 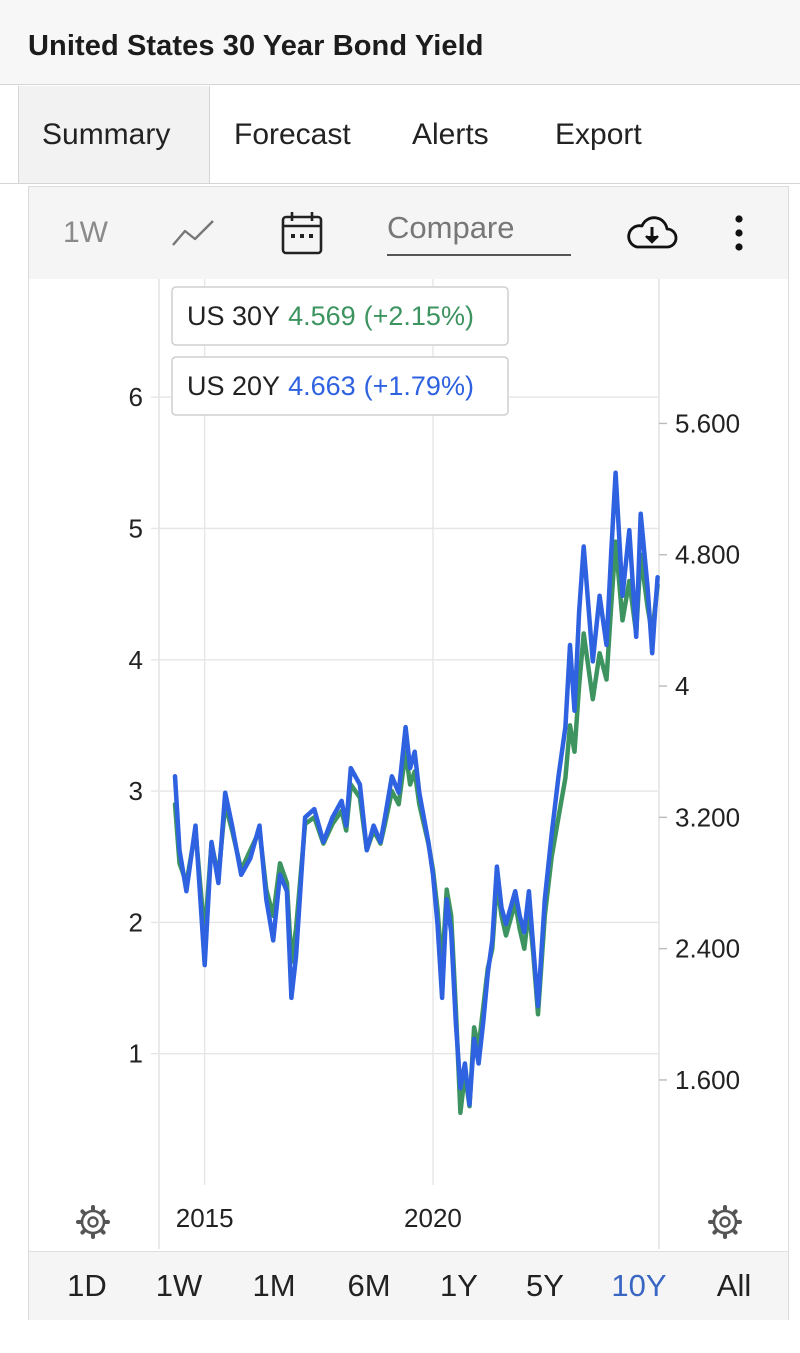 What do you see at coordinates (136, 528) in the screenshot?
I see `y-left-tick-label: 5` at bounding box center [136, 528].